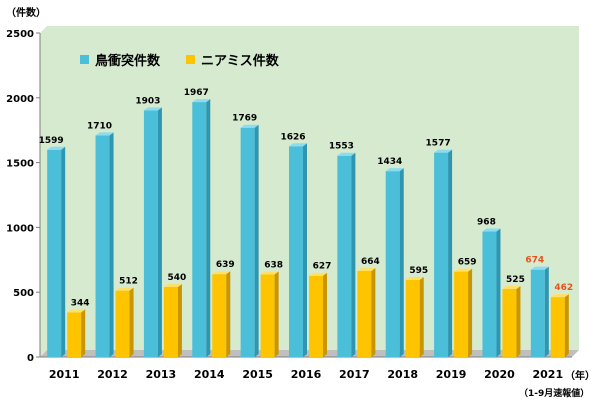  I want to click on data-label: 540, so click(177, 278).